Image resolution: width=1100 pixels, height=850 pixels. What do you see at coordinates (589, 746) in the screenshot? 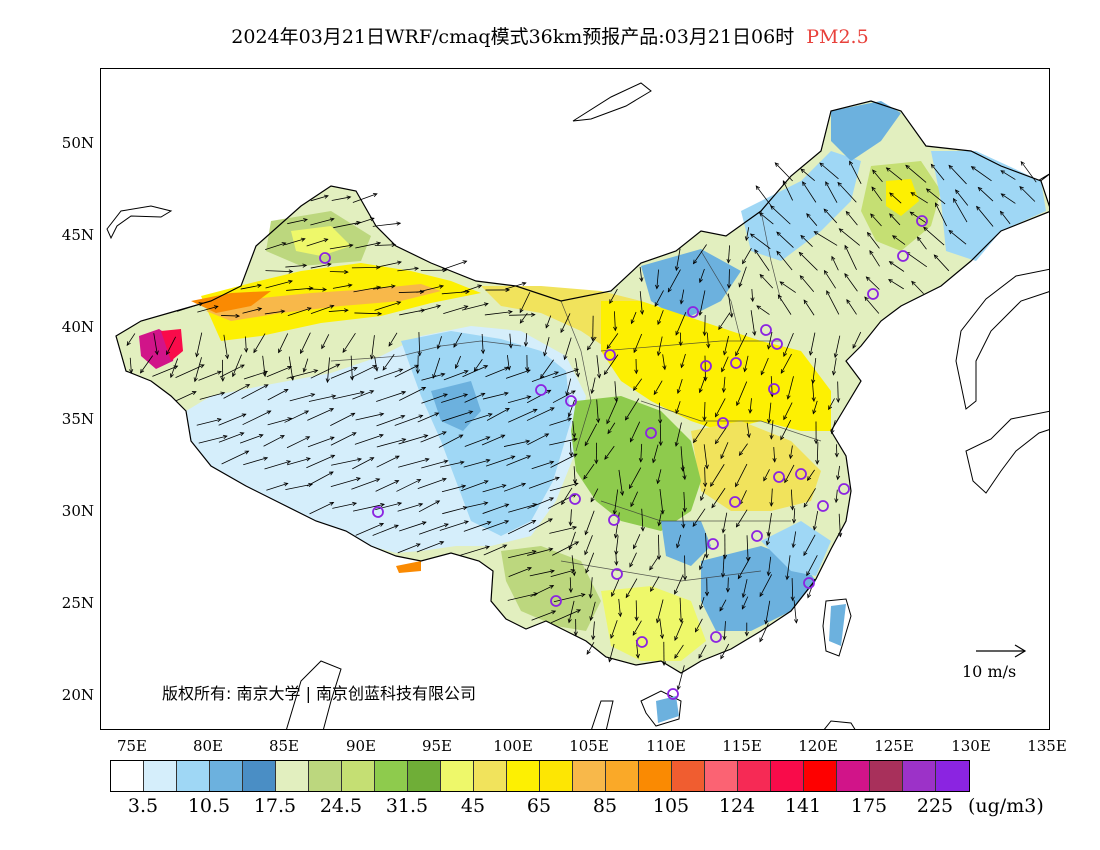
I see `lon-label-105e: 105E` at bounding box center [589, 746].